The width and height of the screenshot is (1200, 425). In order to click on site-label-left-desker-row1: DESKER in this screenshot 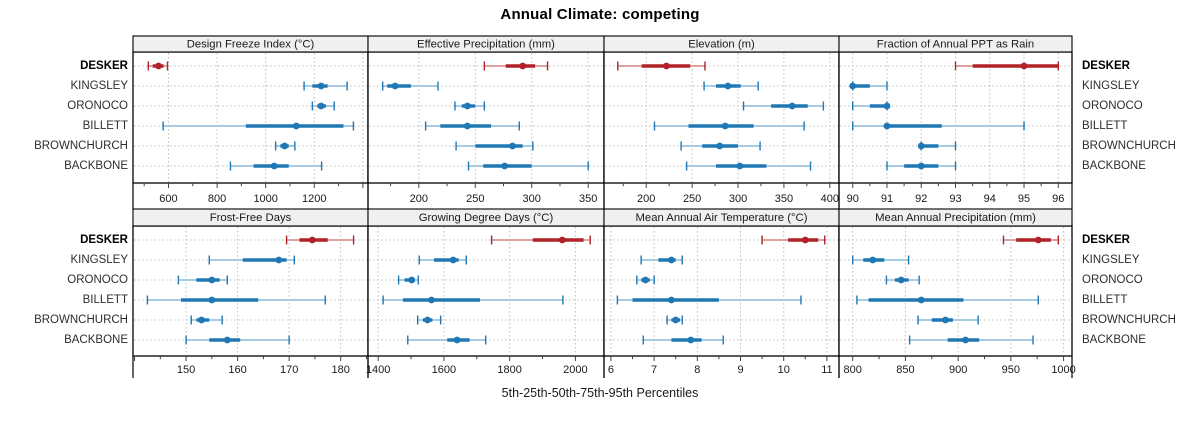, I will do `click(104, 240)`.